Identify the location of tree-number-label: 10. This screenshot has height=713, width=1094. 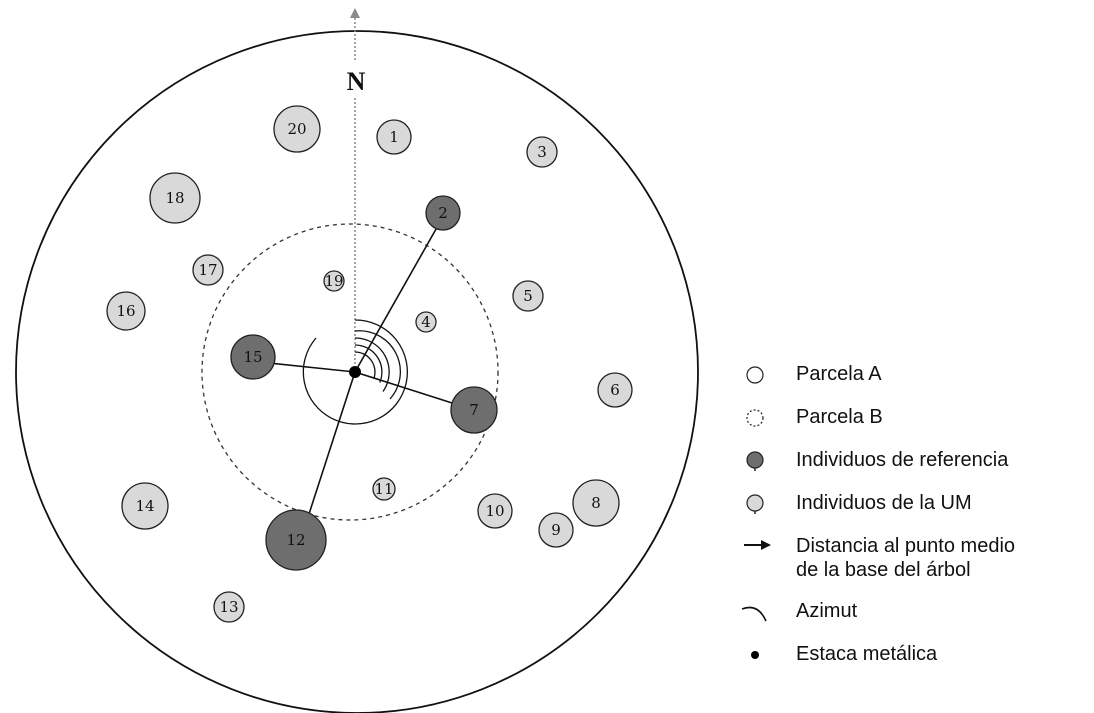
(494, 511).